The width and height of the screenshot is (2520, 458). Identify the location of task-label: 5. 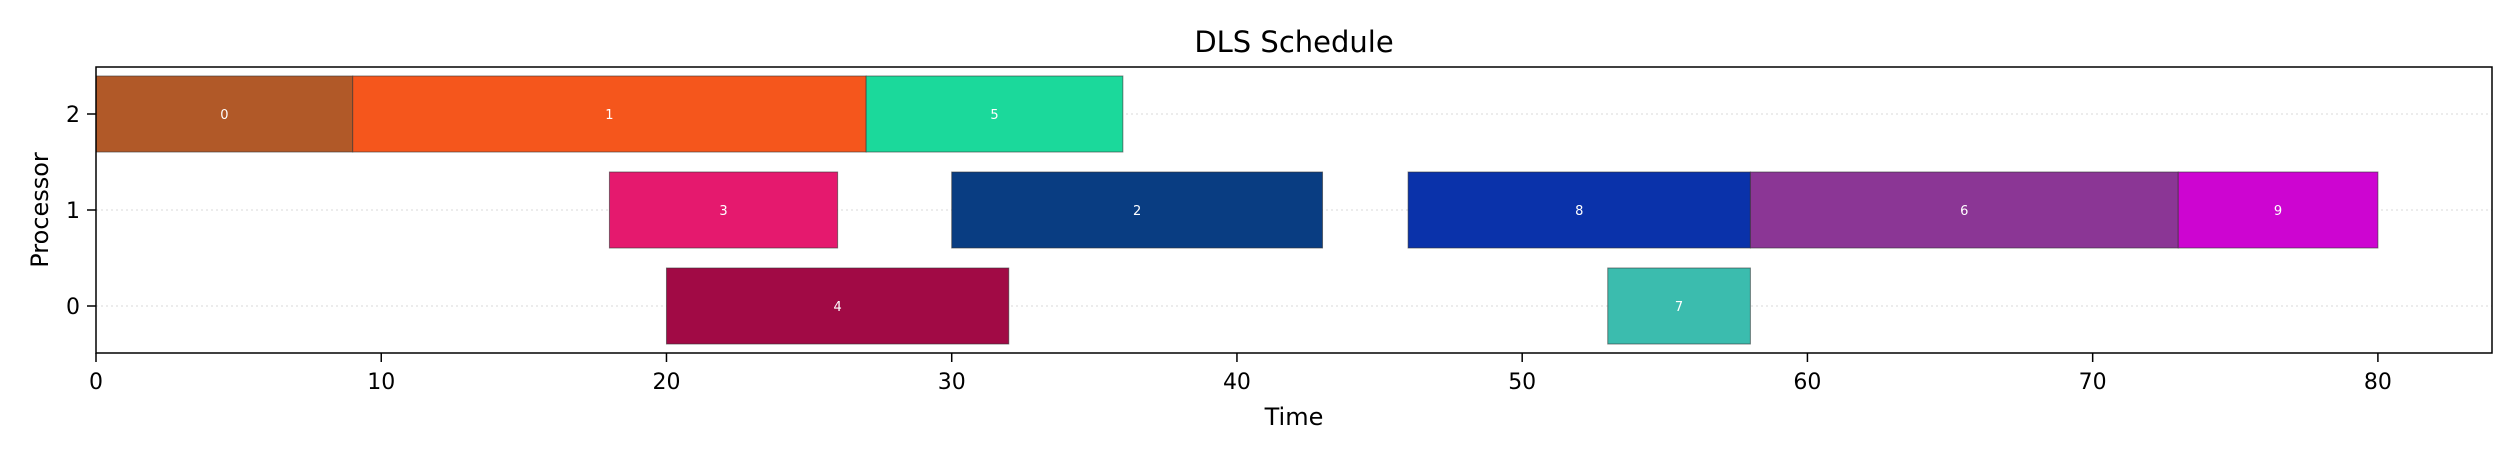
(994, 115).